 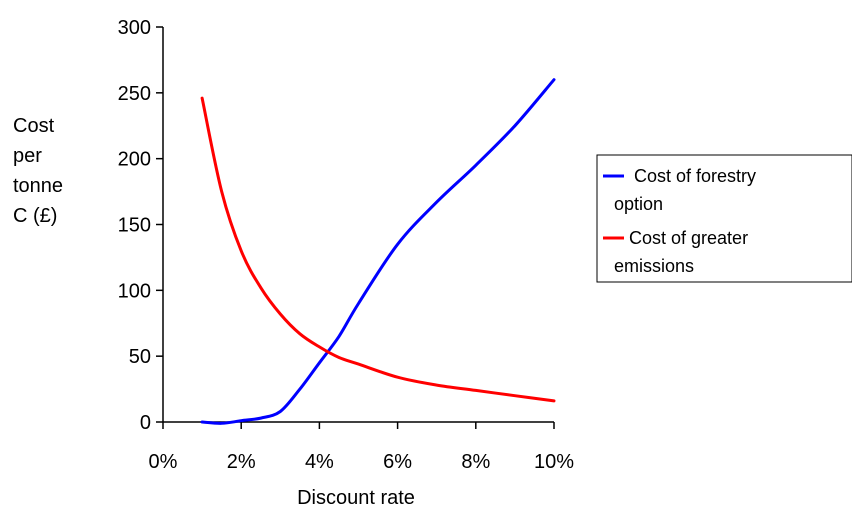 I want to click on legend-label-forestry-line2: option, so click(x=638, y=204).